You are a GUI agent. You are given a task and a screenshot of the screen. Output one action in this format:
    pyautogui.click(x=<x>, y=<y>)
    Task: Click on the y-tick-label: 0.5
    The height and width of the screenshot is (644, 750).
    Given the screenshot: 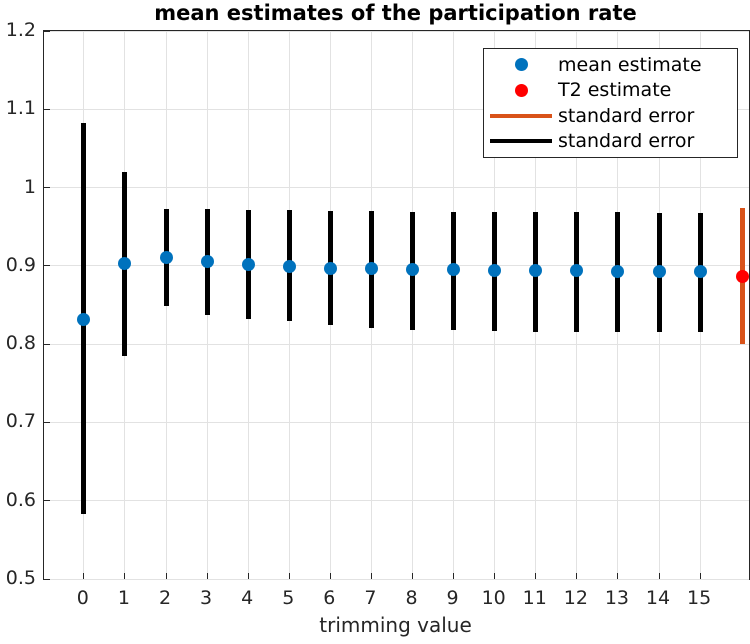 What is the action you would take?
    pyautogui.click(x=20, y=578)
    